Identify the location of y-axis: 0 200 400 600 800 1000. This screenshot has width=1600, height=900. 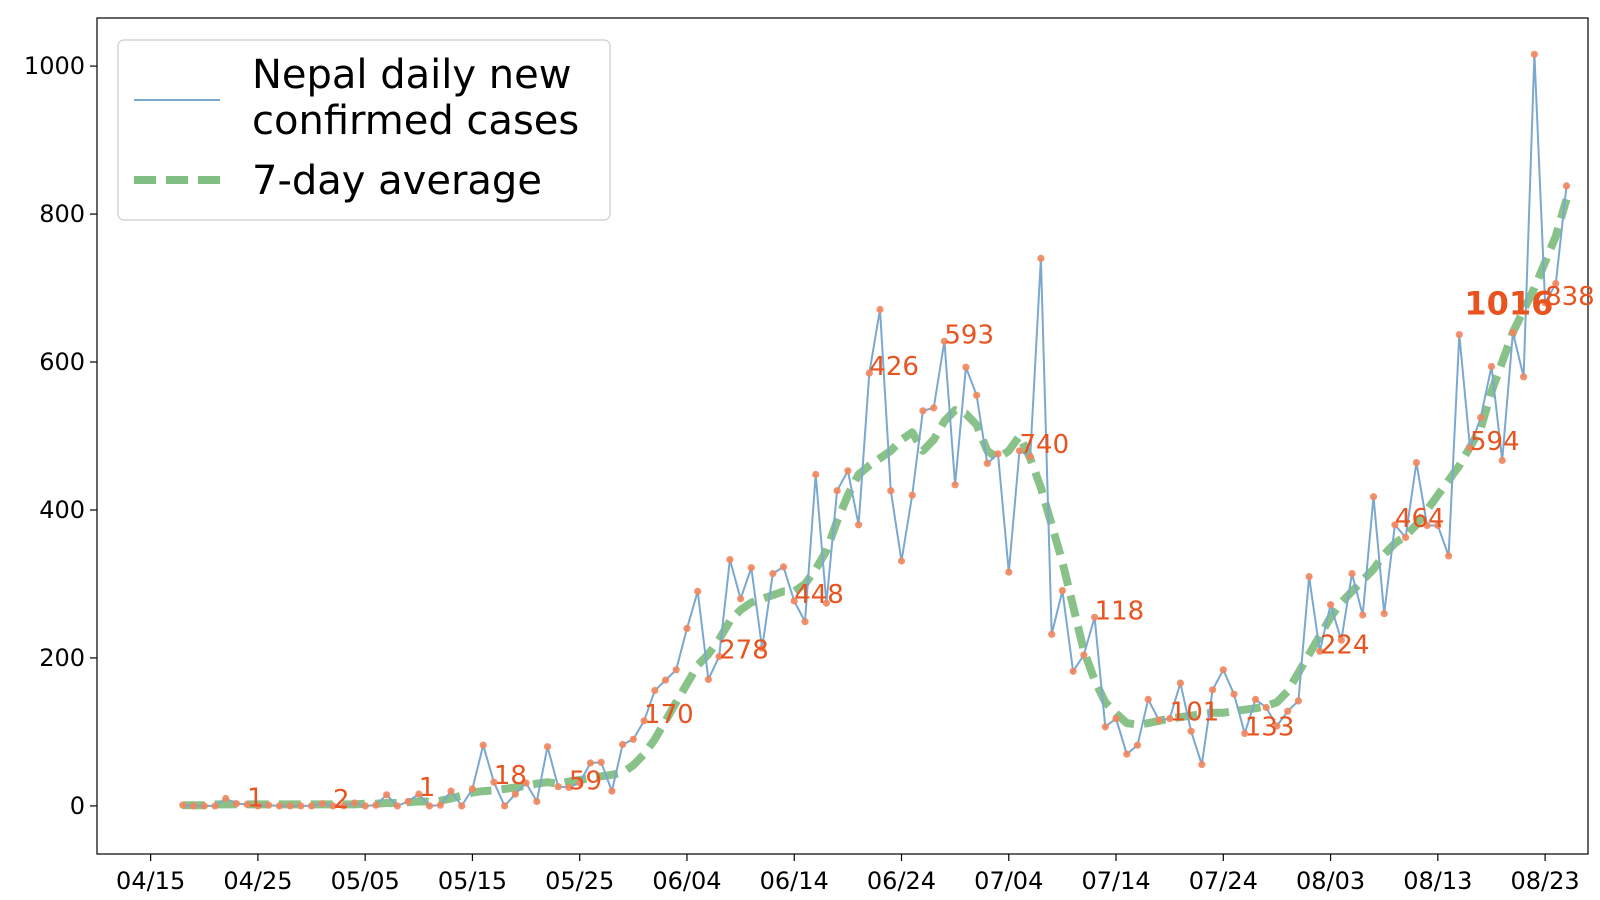
(60, 436).